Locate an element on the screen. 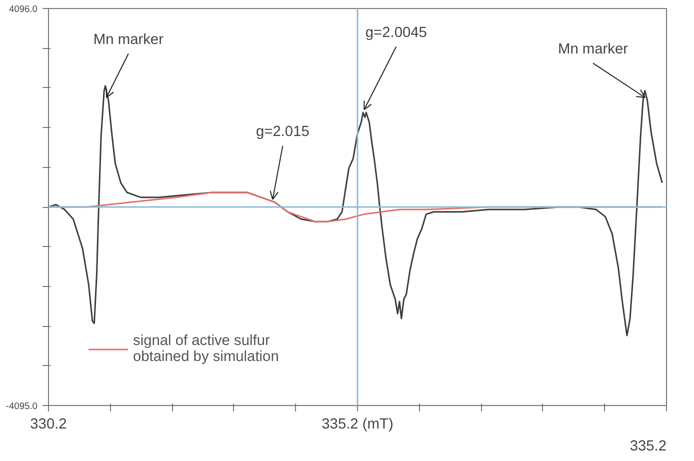  x-tick-label: 330.2 is located at coordinates (48, 424).